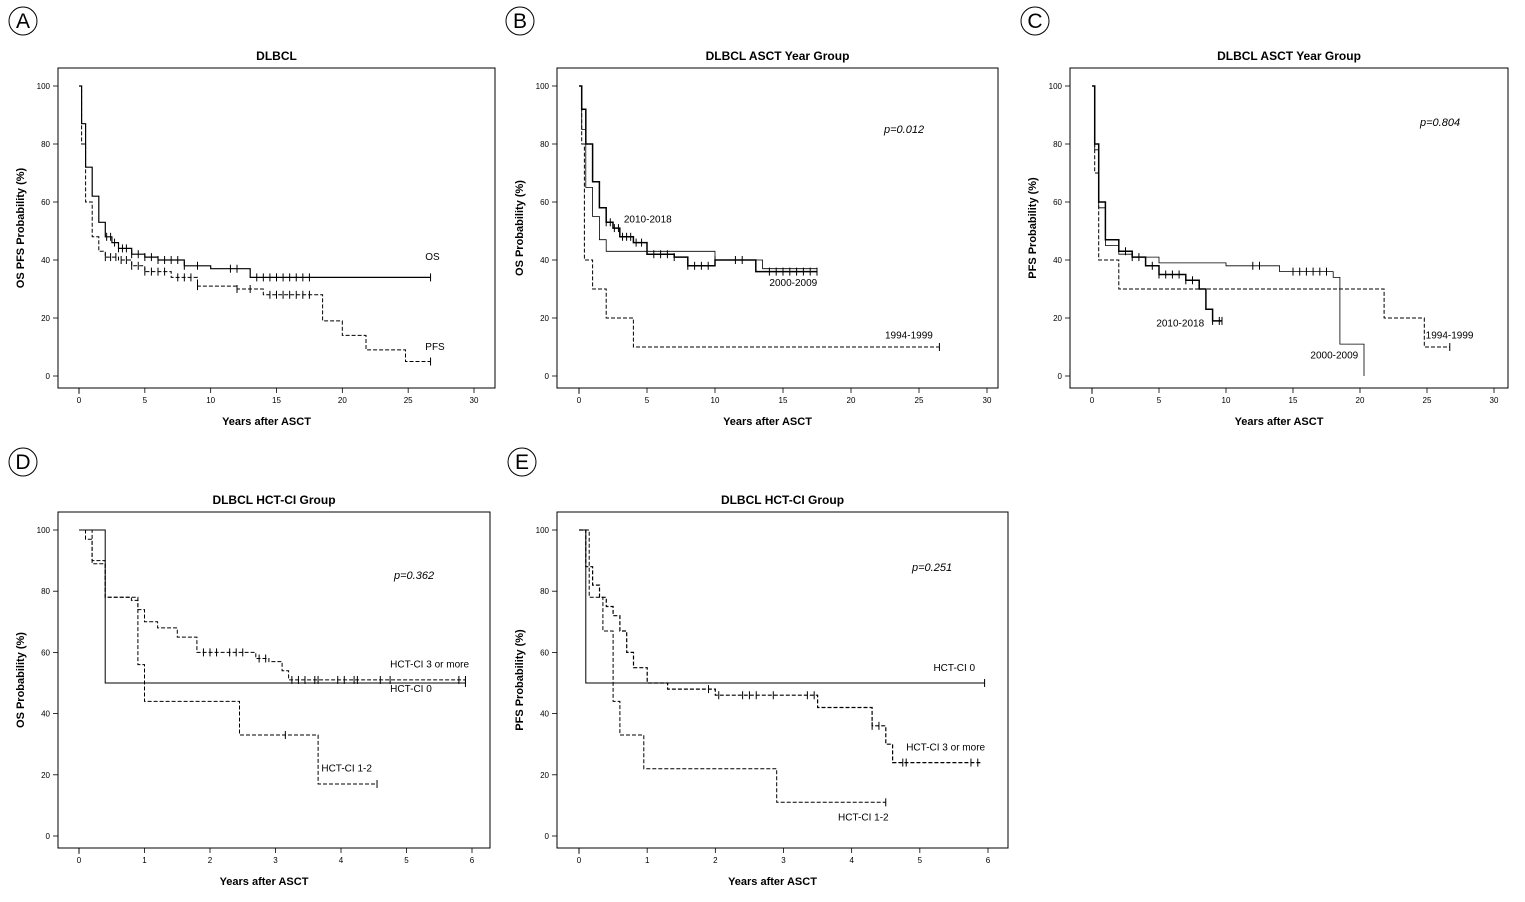 This screenshot has height=902, width=1525. I want to click on p-value: p=0.251, so click(931, 568).